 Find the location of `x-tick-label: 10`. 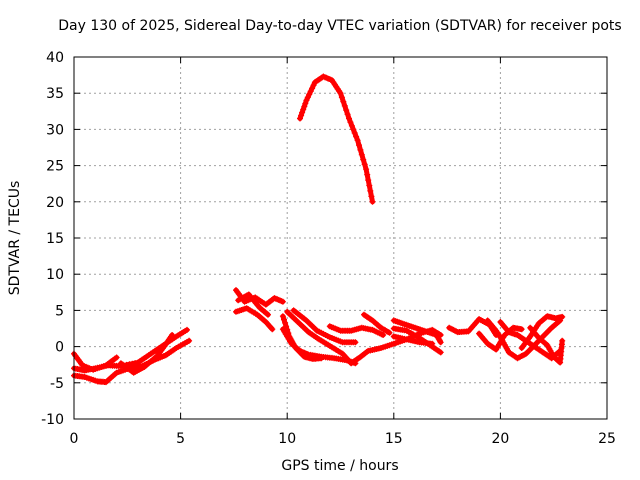

x-tick-label: 10 is located at coordinates (287, 439).